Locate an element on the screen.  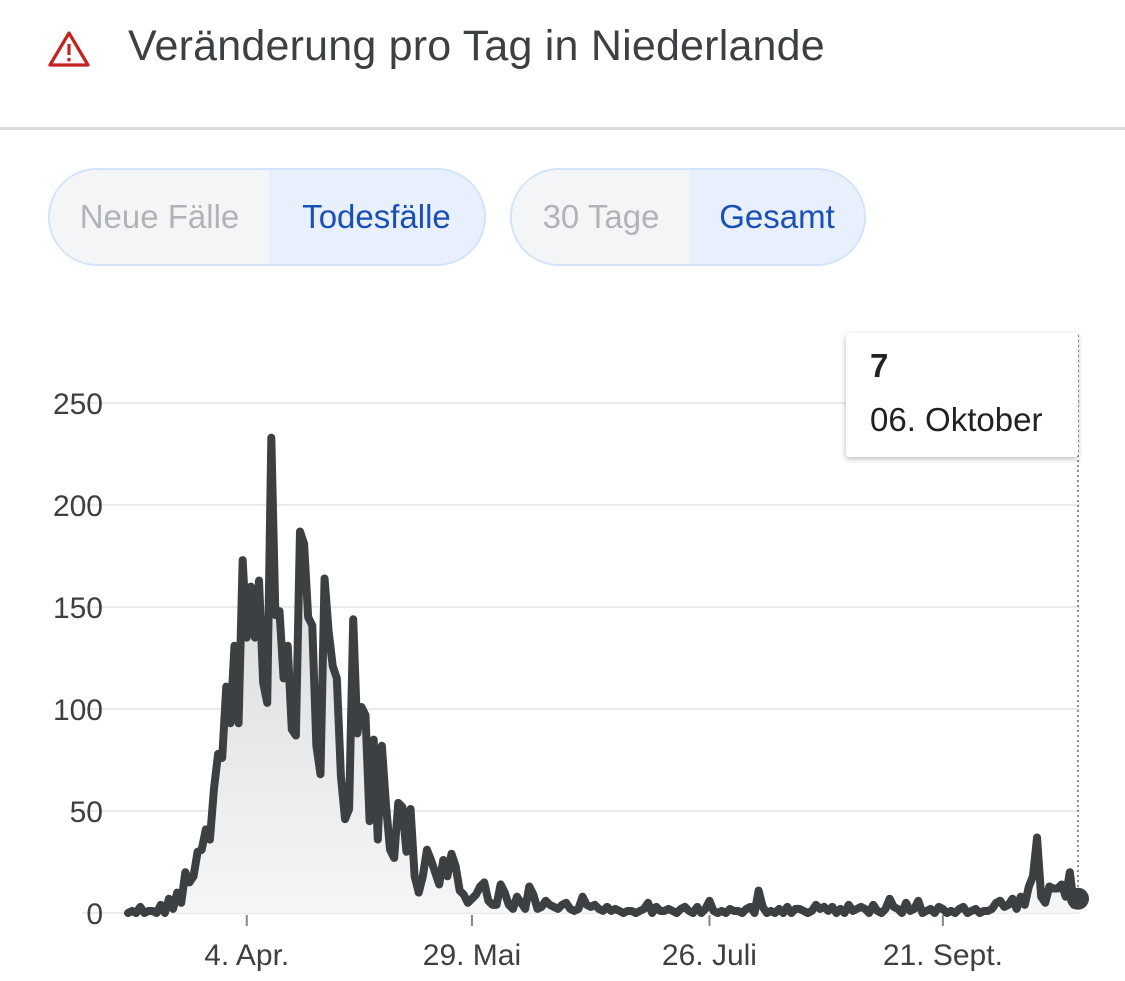
tooltip-date: 06. Oktober is located at coordinates (956, 419).